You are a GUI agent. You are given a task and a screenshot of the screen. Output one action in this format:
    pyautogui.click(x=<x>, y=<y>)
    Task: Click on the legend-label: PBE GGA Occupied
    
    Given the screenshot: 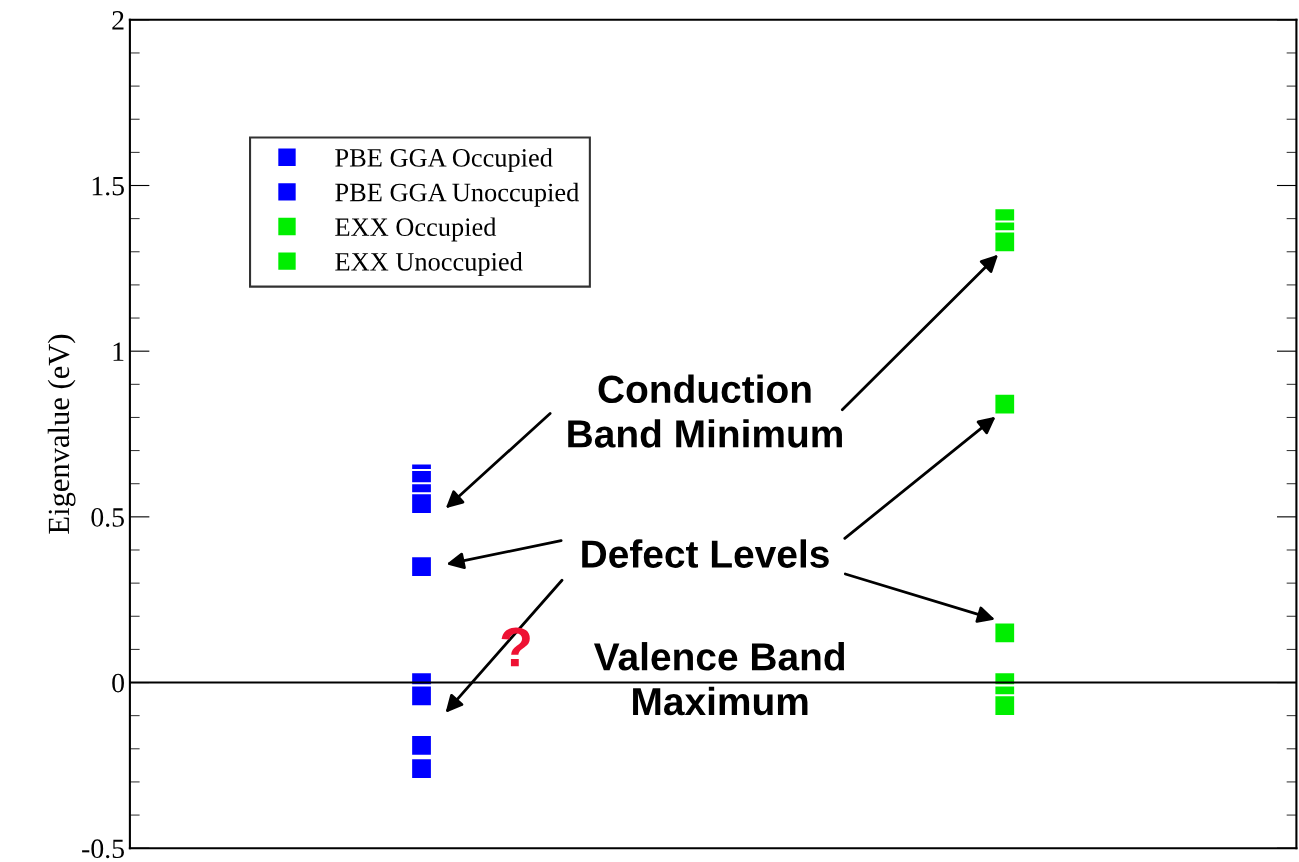 What is the action you would take?
    pyautogui.click(x=444, y=160)
    